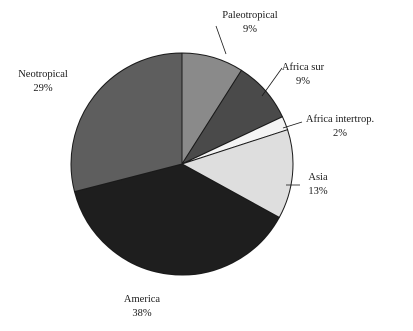 The width and height of the screenshot is (413, 331). What do you see at coordinates (259, 105) in the screenshot?
I see `leader-lines` at bounding box center [259, 105].